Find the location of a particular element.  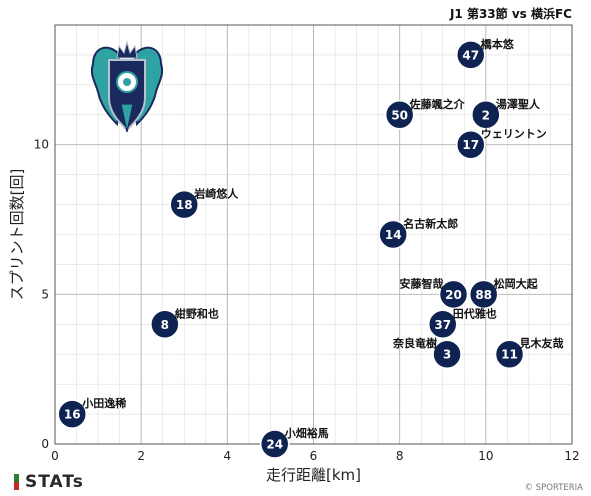

y-tick-label: 10 is located at coordinates (41, 145).